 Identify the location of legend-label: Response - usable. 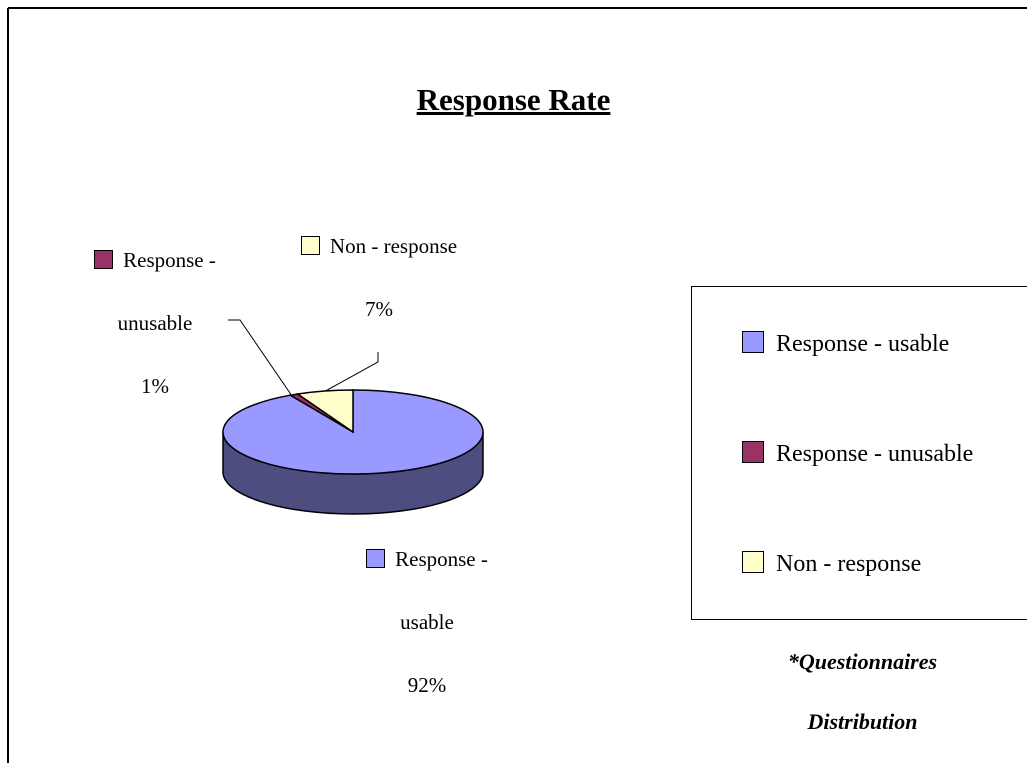
(863, 344).